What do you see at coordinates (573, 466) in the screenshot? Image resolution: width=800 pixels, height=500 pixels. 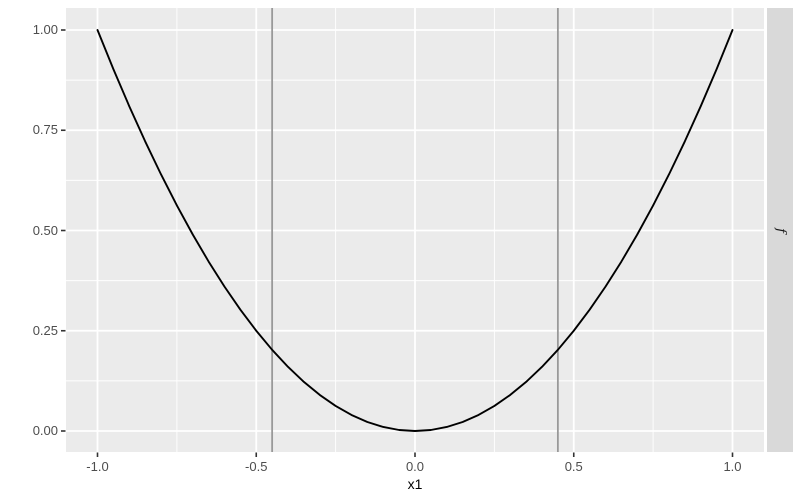 I see `x-tick-label: 0.5` at bounding box center [573, 466].